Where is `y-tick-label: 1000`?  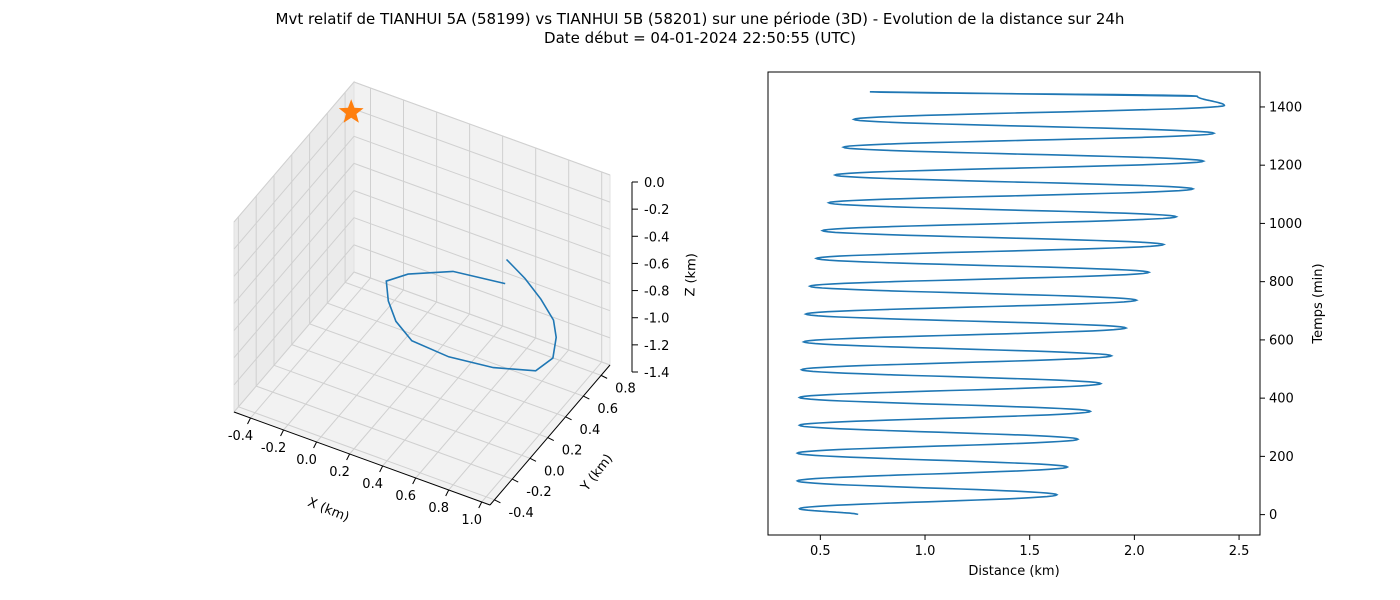
y-tick-label: 1000 is located at coordinates (1285, 224).